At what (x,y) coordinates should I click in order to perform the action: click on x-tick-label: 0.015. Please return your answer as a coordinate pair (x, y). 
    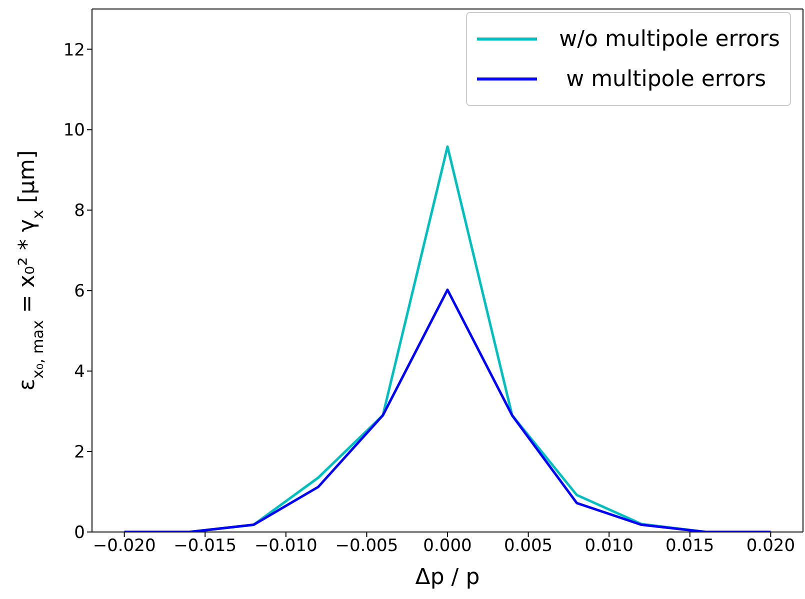
    Looking at the image, I should click on (690, 546).